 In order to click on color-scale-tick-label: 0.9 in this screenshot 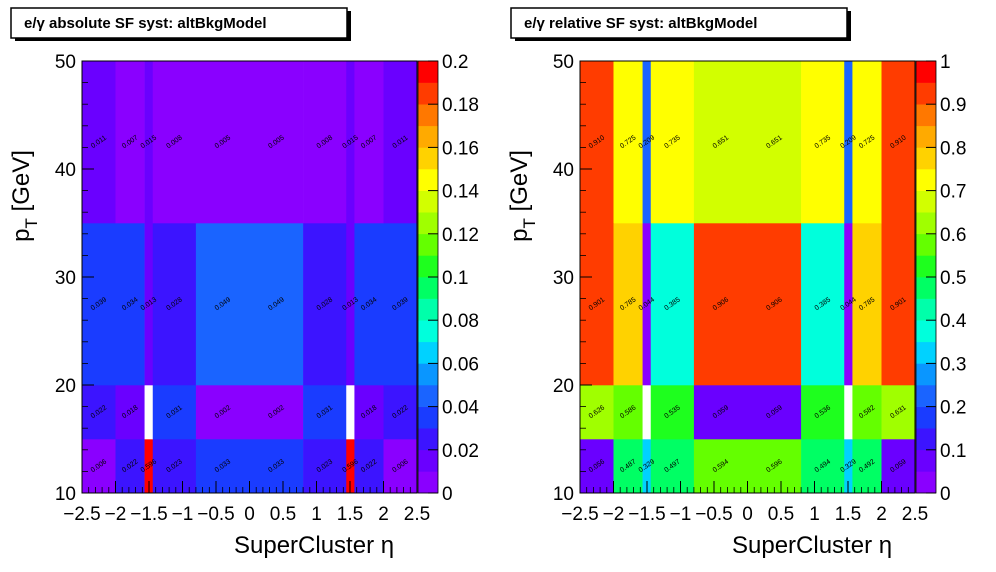, I will do `click(953, 105)`.